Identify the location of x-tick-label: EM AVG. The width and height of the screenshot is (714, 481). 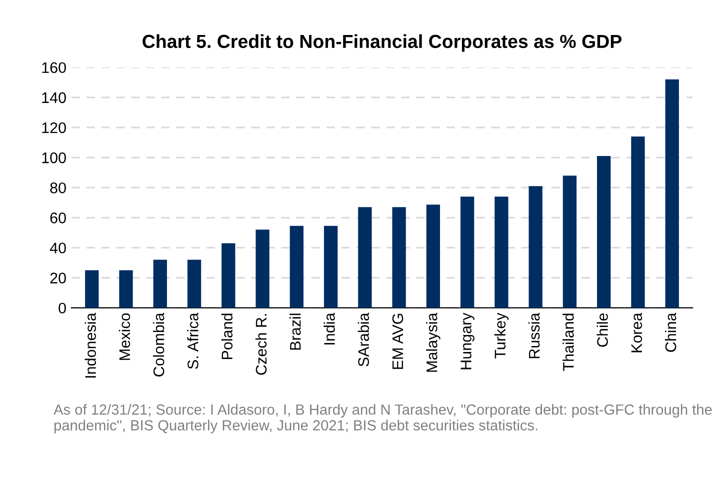
(398, 341).